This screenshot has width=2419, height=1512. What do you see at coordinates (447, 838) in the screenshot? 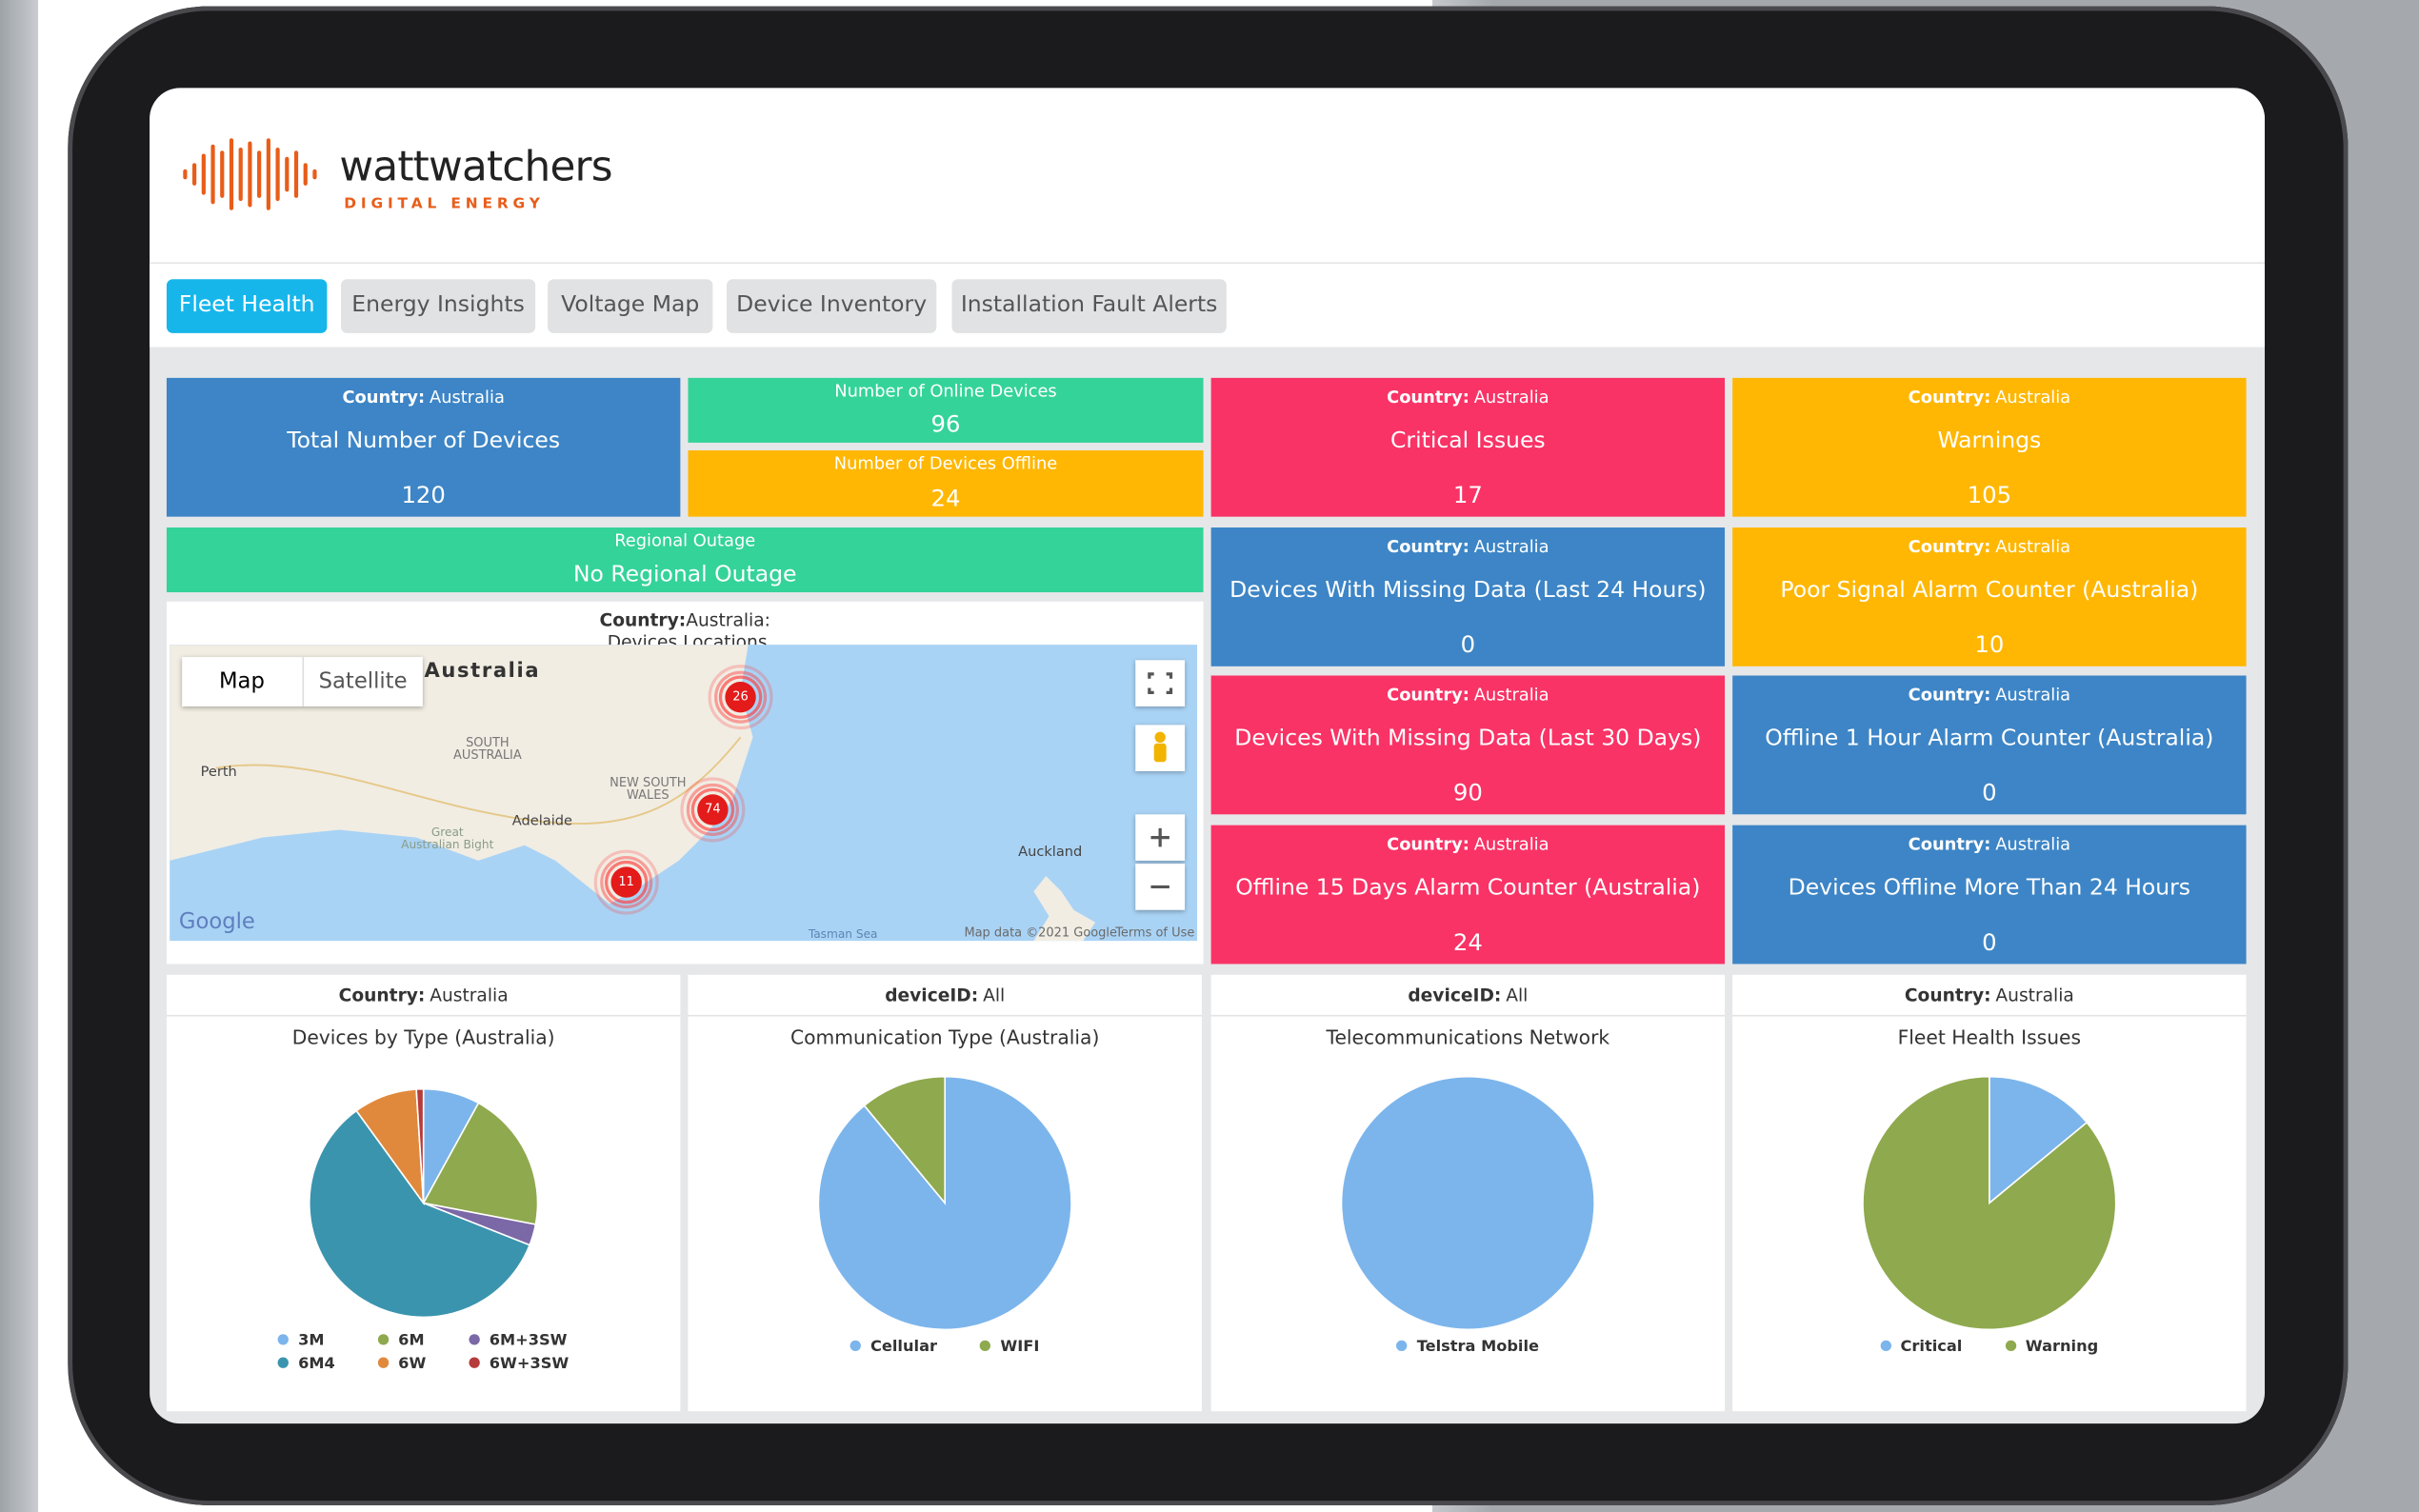
I see `map-label: Great Australian Bight` at bounding box center [447, 838].